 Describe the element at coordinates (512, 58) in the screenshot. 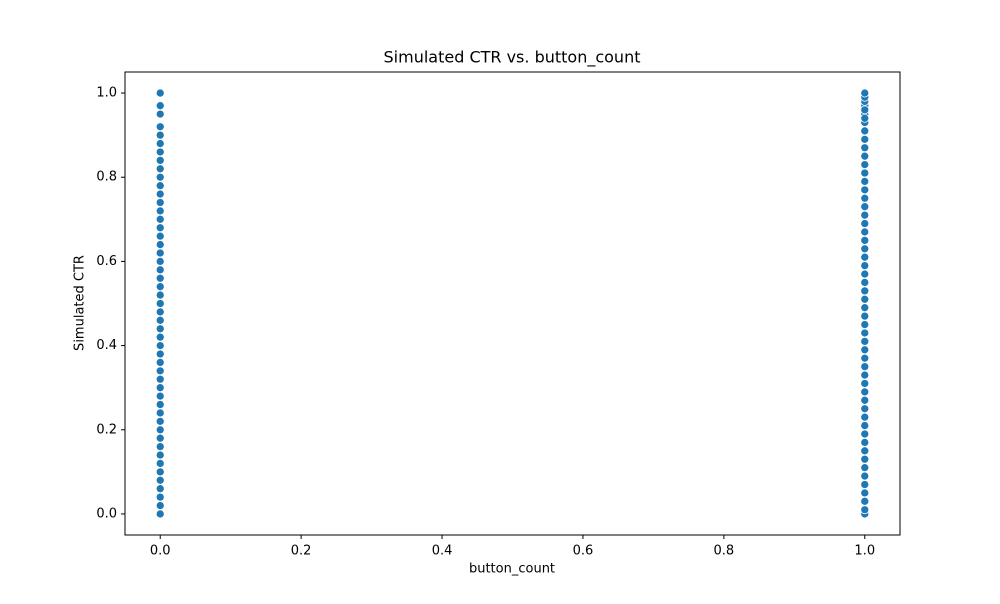

I see `chart-title: Simulated CTR vs. button_count` at that location.